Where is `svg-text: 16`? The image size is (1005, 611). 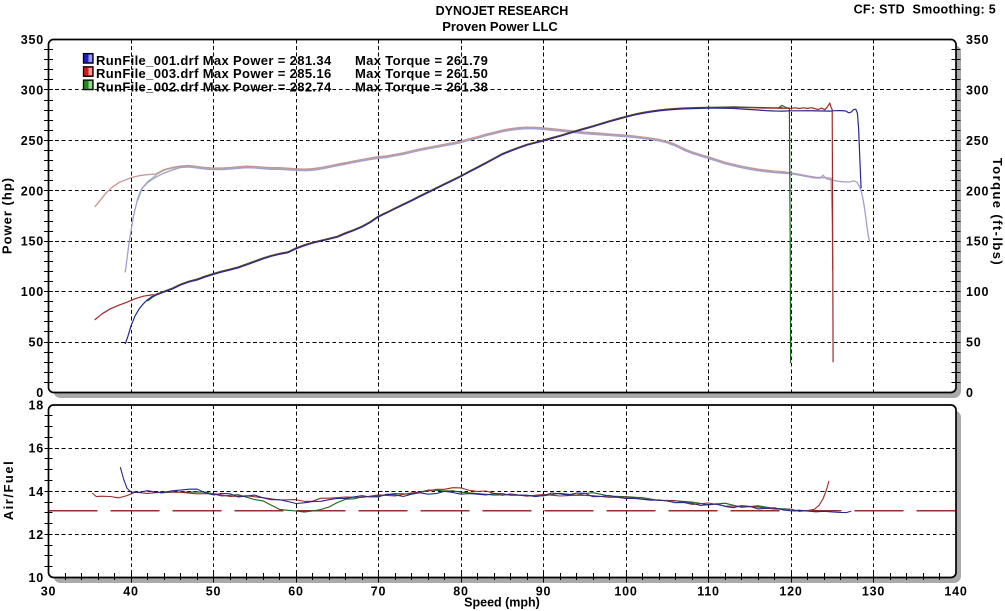 svg-text: 16 is located at coordinates (36, 449).